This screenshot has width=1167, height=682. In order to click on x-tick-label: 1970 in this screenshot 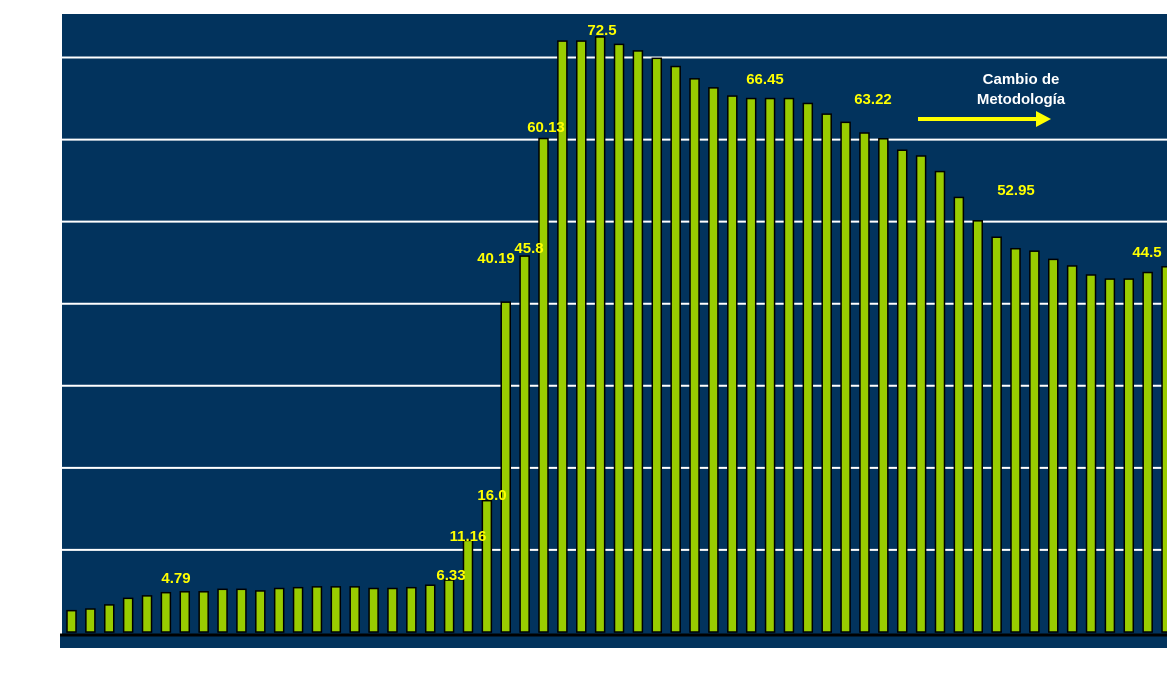, I will do `click(353, 663)`.